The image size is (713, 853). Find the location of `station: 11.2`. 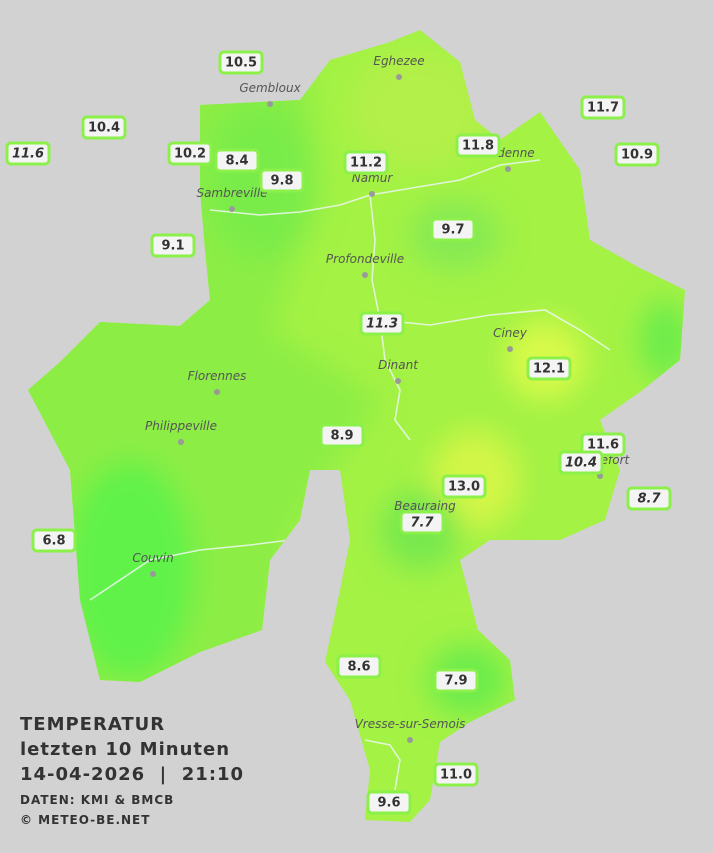

station: 11.2 is located at coordinates (366, 162).